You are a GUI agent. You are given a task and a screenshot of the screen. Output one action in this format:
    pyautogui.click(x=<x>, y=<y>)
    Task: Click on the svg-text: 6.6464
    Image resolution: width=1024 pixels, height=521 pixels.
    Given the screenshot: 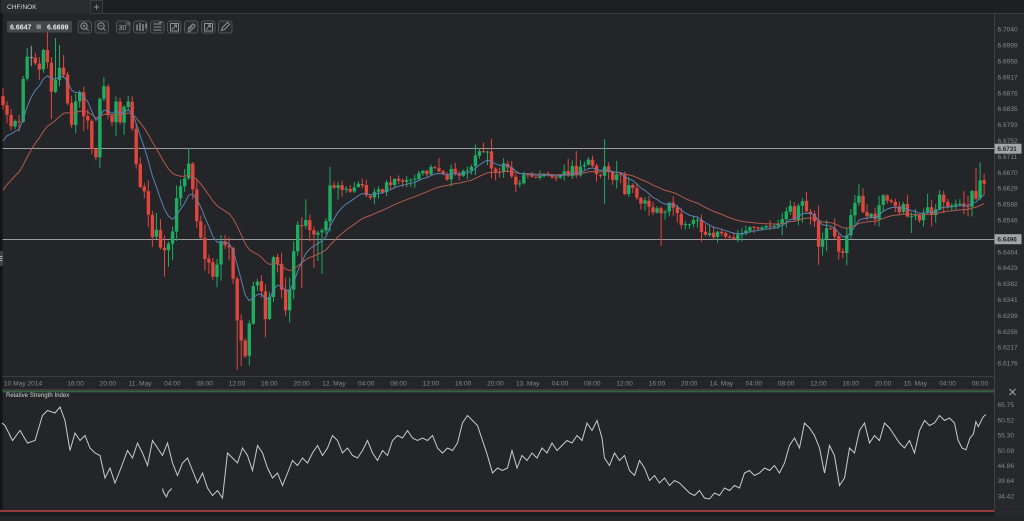 What is the action you would take?
    pyautogui.click(x=1008, y=252)
    